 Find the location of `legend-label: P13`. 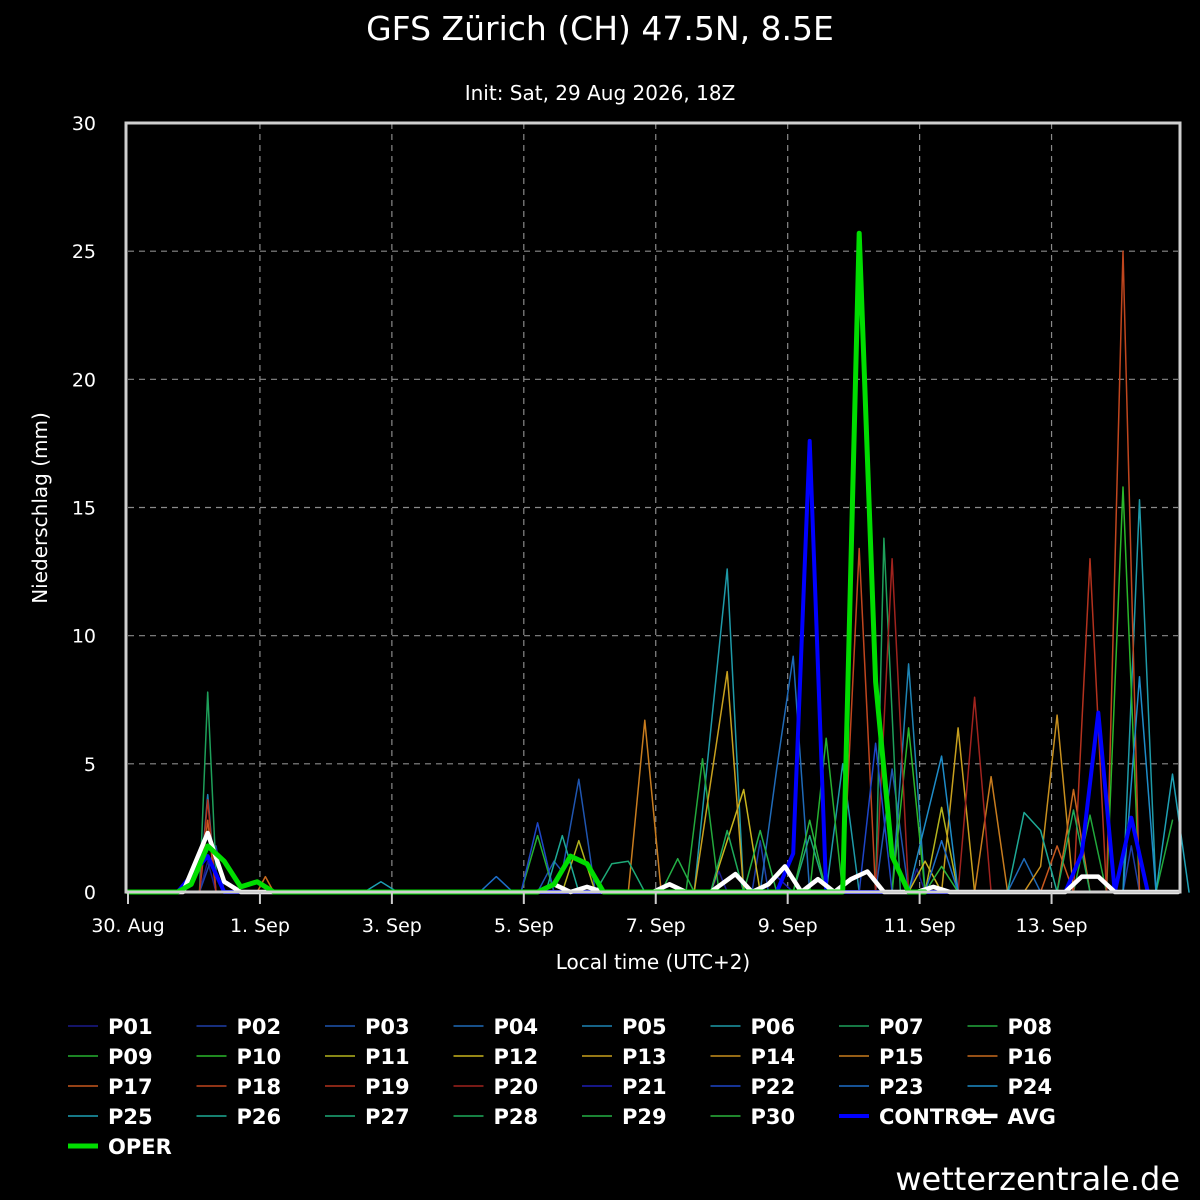

legend-label: P13 is located at coordinates (644, 1057).